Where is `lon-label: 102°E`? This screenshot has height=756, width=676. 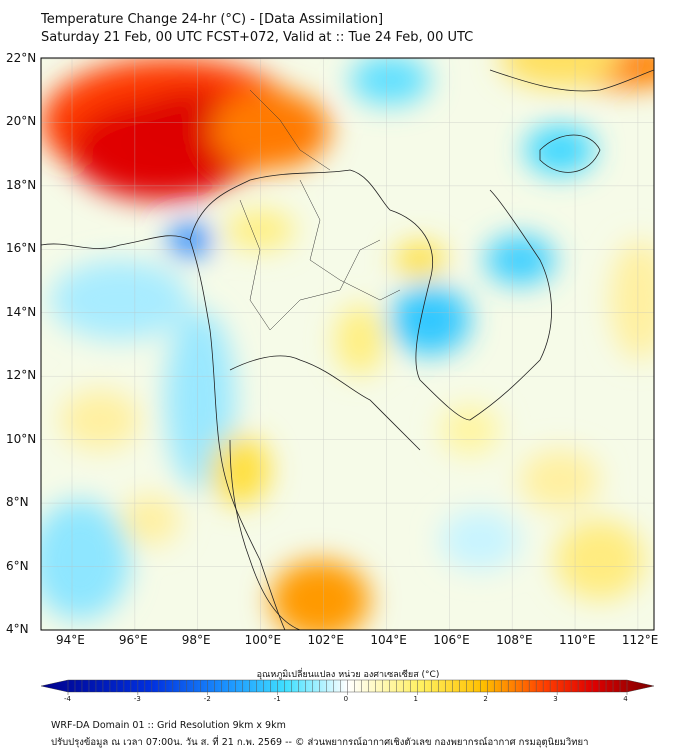
lon-label: 102°E is located at coordinates (326, 640).